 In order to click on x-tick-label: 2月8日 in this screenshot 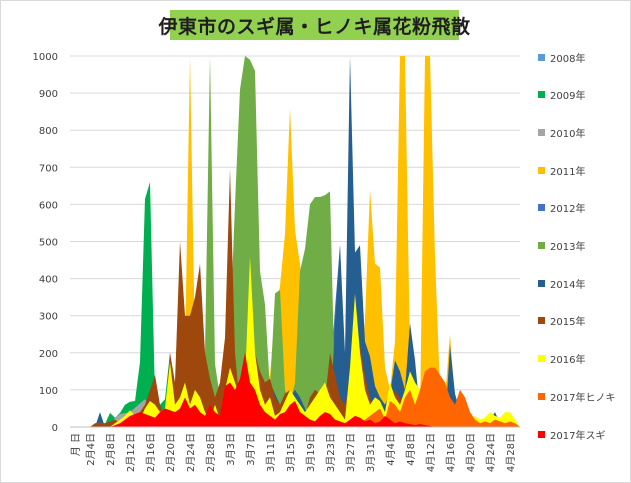, I will do `click(111, 449)`.